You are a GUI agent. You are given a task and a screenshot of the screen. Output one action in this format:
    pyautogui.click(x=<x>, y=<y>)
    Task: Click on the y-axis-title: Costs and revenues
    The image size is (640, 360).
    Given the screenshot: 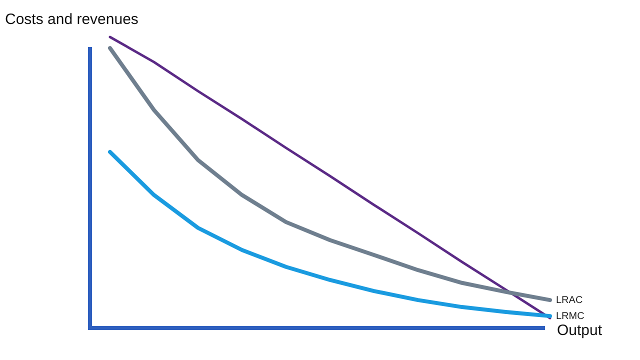 What is the action you would take?
    pyautogui.click(x=71, y=19)
    